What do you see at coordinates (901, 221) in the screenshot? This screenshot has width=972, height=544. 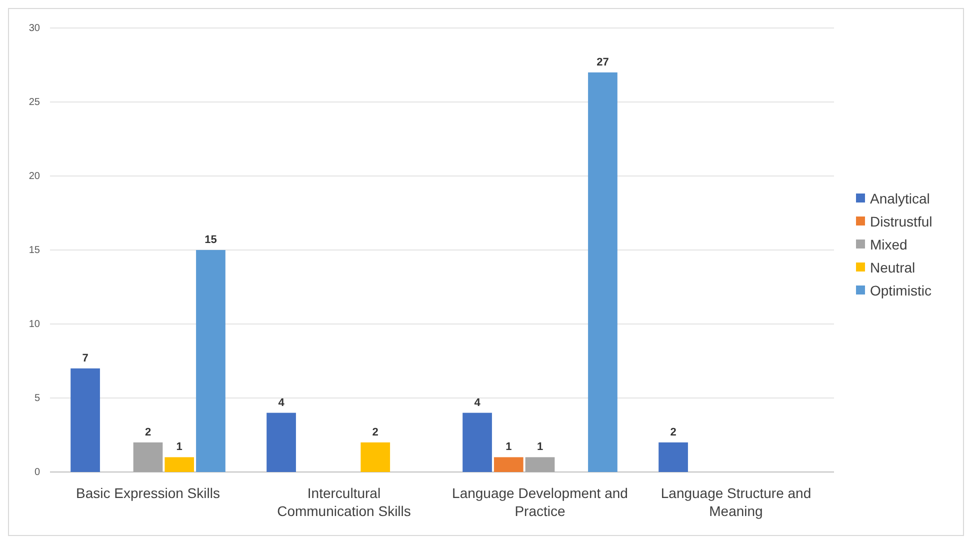 I see `legend-label: Distrustful` at bounding box center [901, 221].